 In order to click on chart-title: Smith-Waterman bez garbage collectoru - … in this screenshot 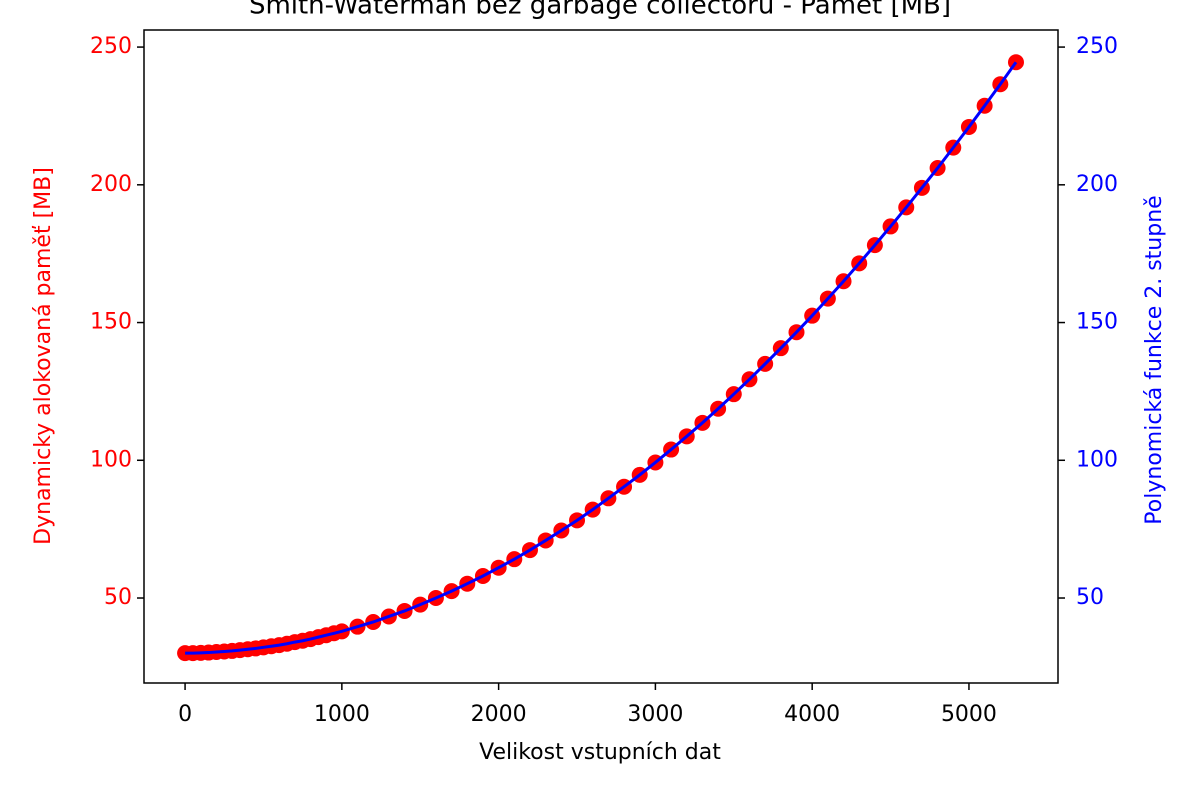, I will do `click(600, 10)`.